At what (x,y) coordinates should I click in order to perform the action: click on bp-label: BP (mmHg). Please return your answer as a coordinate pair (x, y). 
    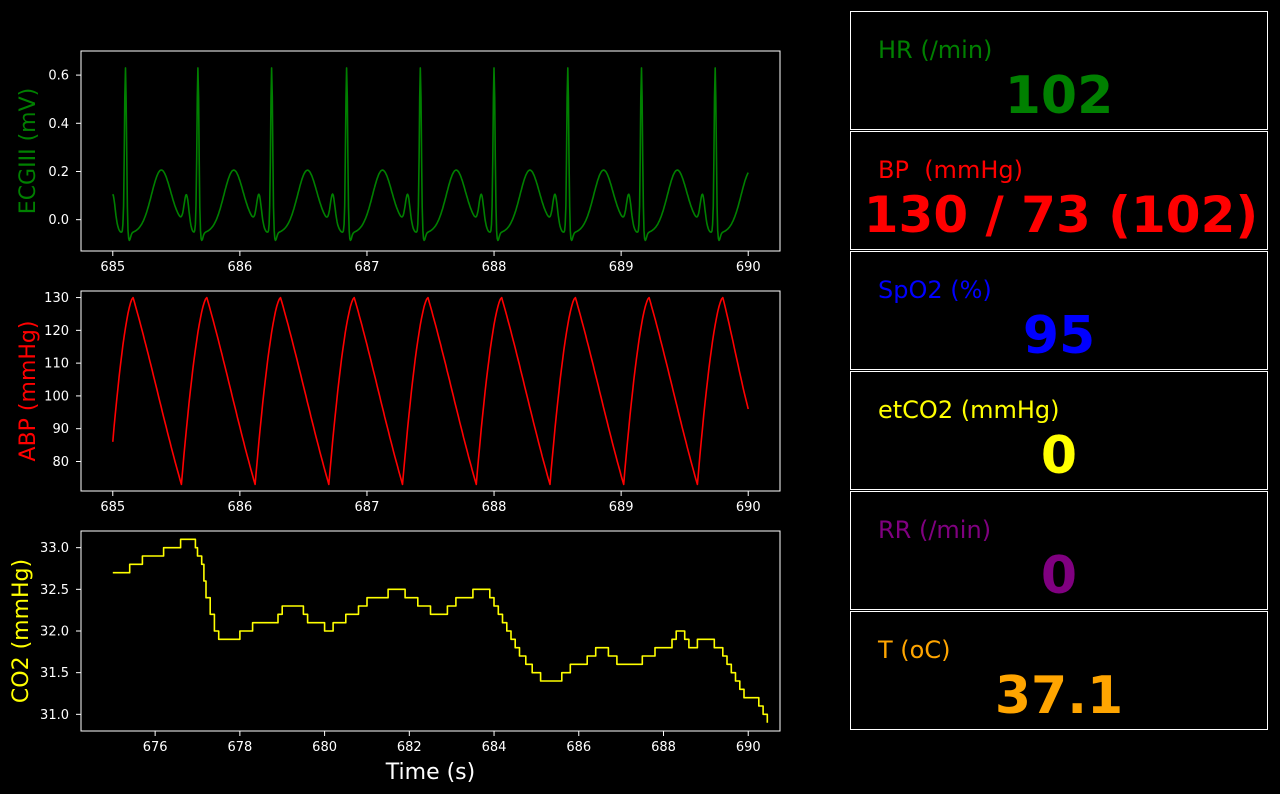
    Looking at the image, I should click on (950, 170).